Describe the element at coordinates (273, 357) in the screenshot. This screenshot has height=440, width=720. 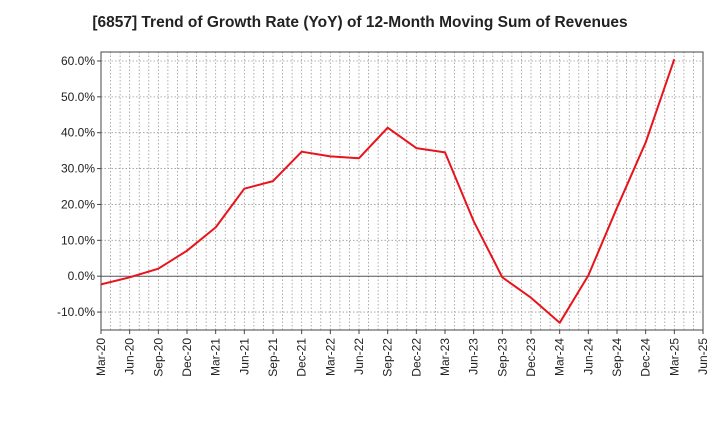
I see `x-tick-label: Sep-21` at that location.